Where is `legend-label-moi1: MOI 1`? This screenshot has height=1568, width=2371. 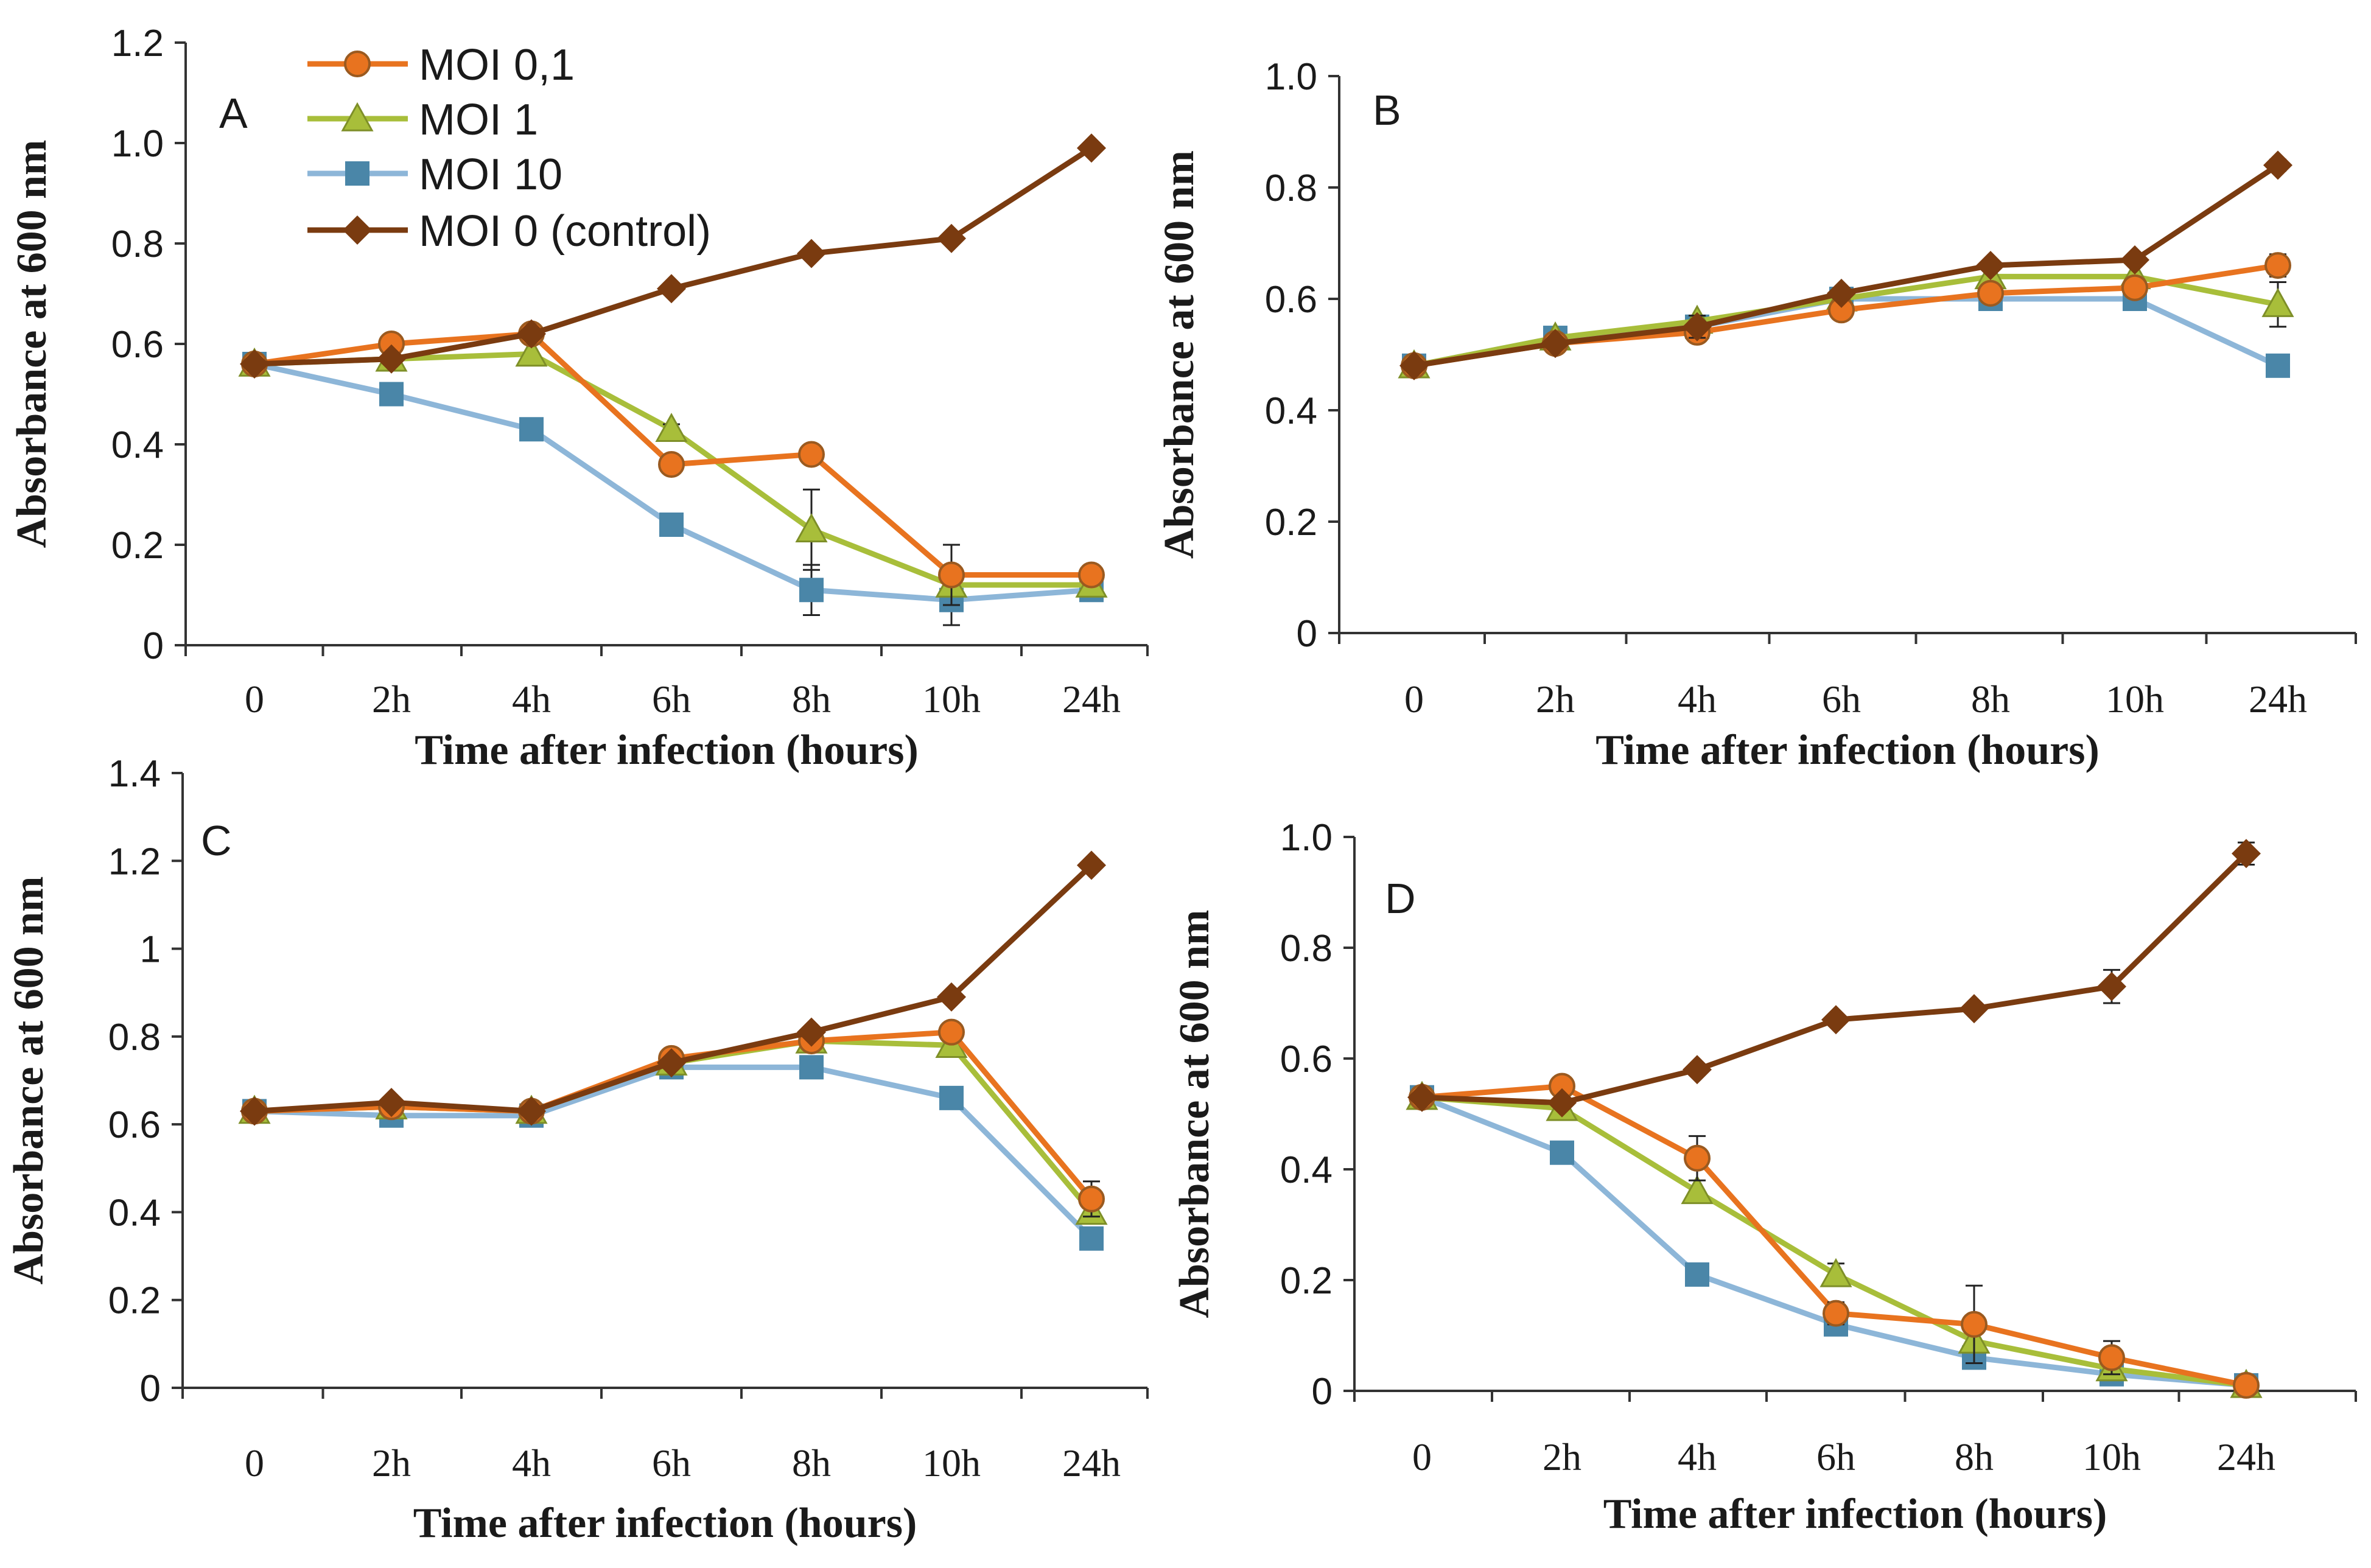 legend-label-moi1: MOI 1 is located at coordinates (478, 120).